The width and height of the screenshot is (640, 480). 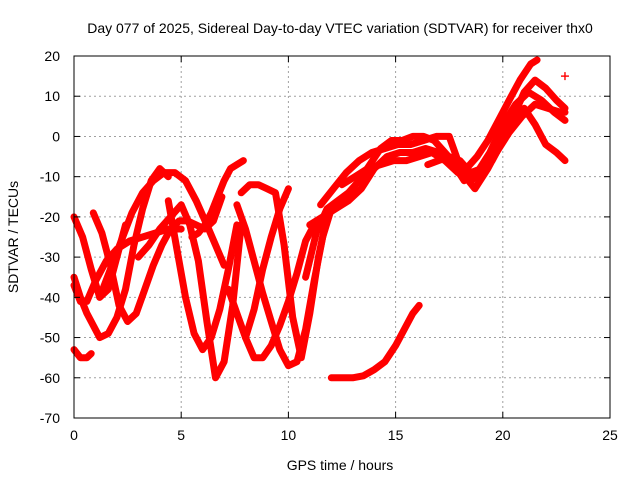 I want to click on y-axis-label: SDTVAR / TECUs, so click(x=13, y=237).